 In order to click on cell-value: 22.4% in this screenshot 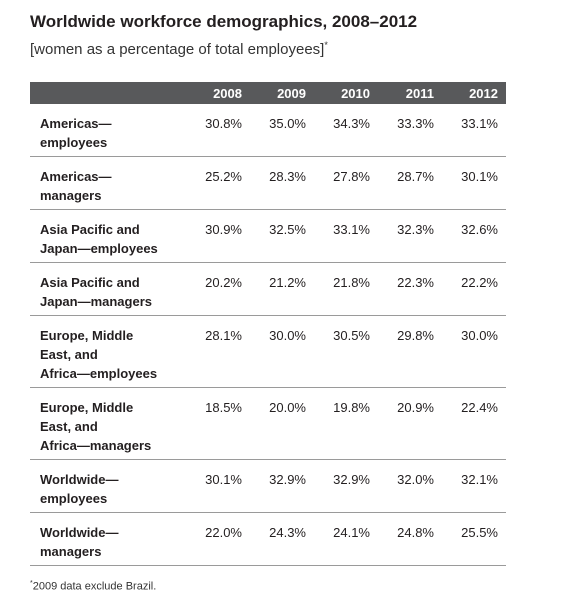, I will do `click(479, 407)`.